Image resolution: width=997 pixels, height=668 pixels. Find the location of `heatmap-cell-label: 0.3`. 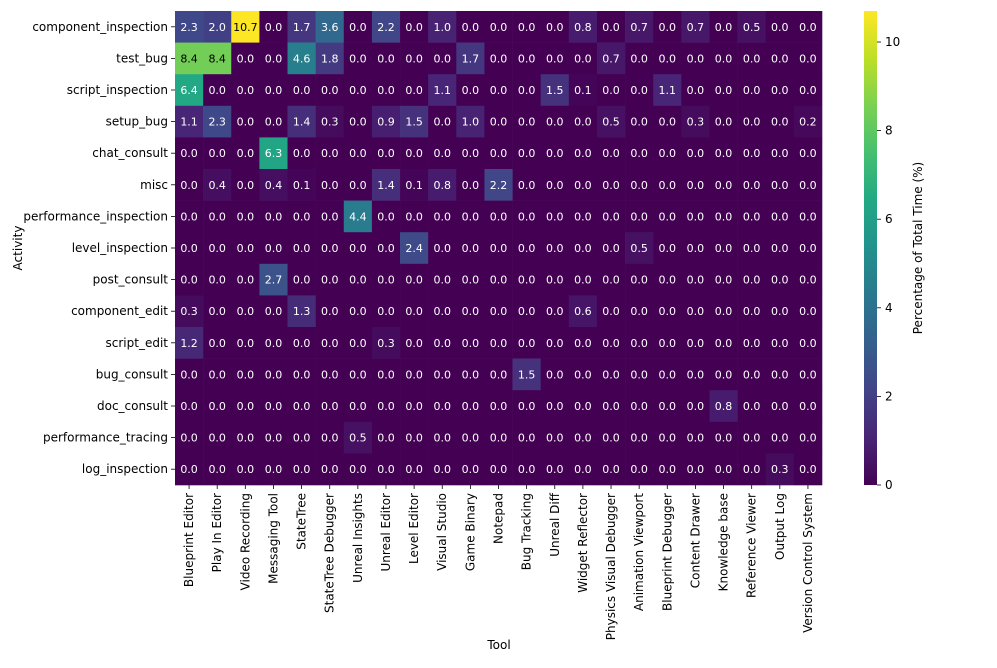

heatmap-cell-label: 0.3 is located at coordinates (386, 343).